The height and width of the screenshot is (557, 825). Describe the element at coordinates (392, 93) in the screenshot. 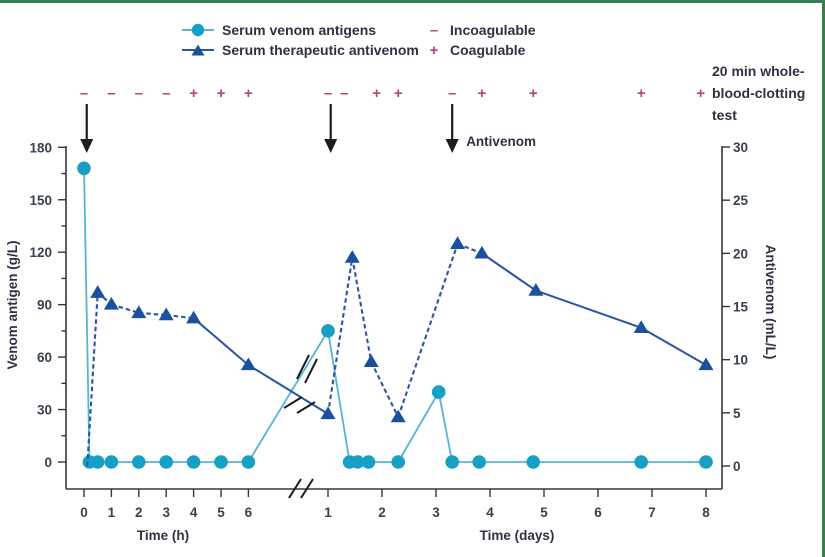

I see `clotting-test-symbols: – – – – + + + – – + + – + + + +` at that location.